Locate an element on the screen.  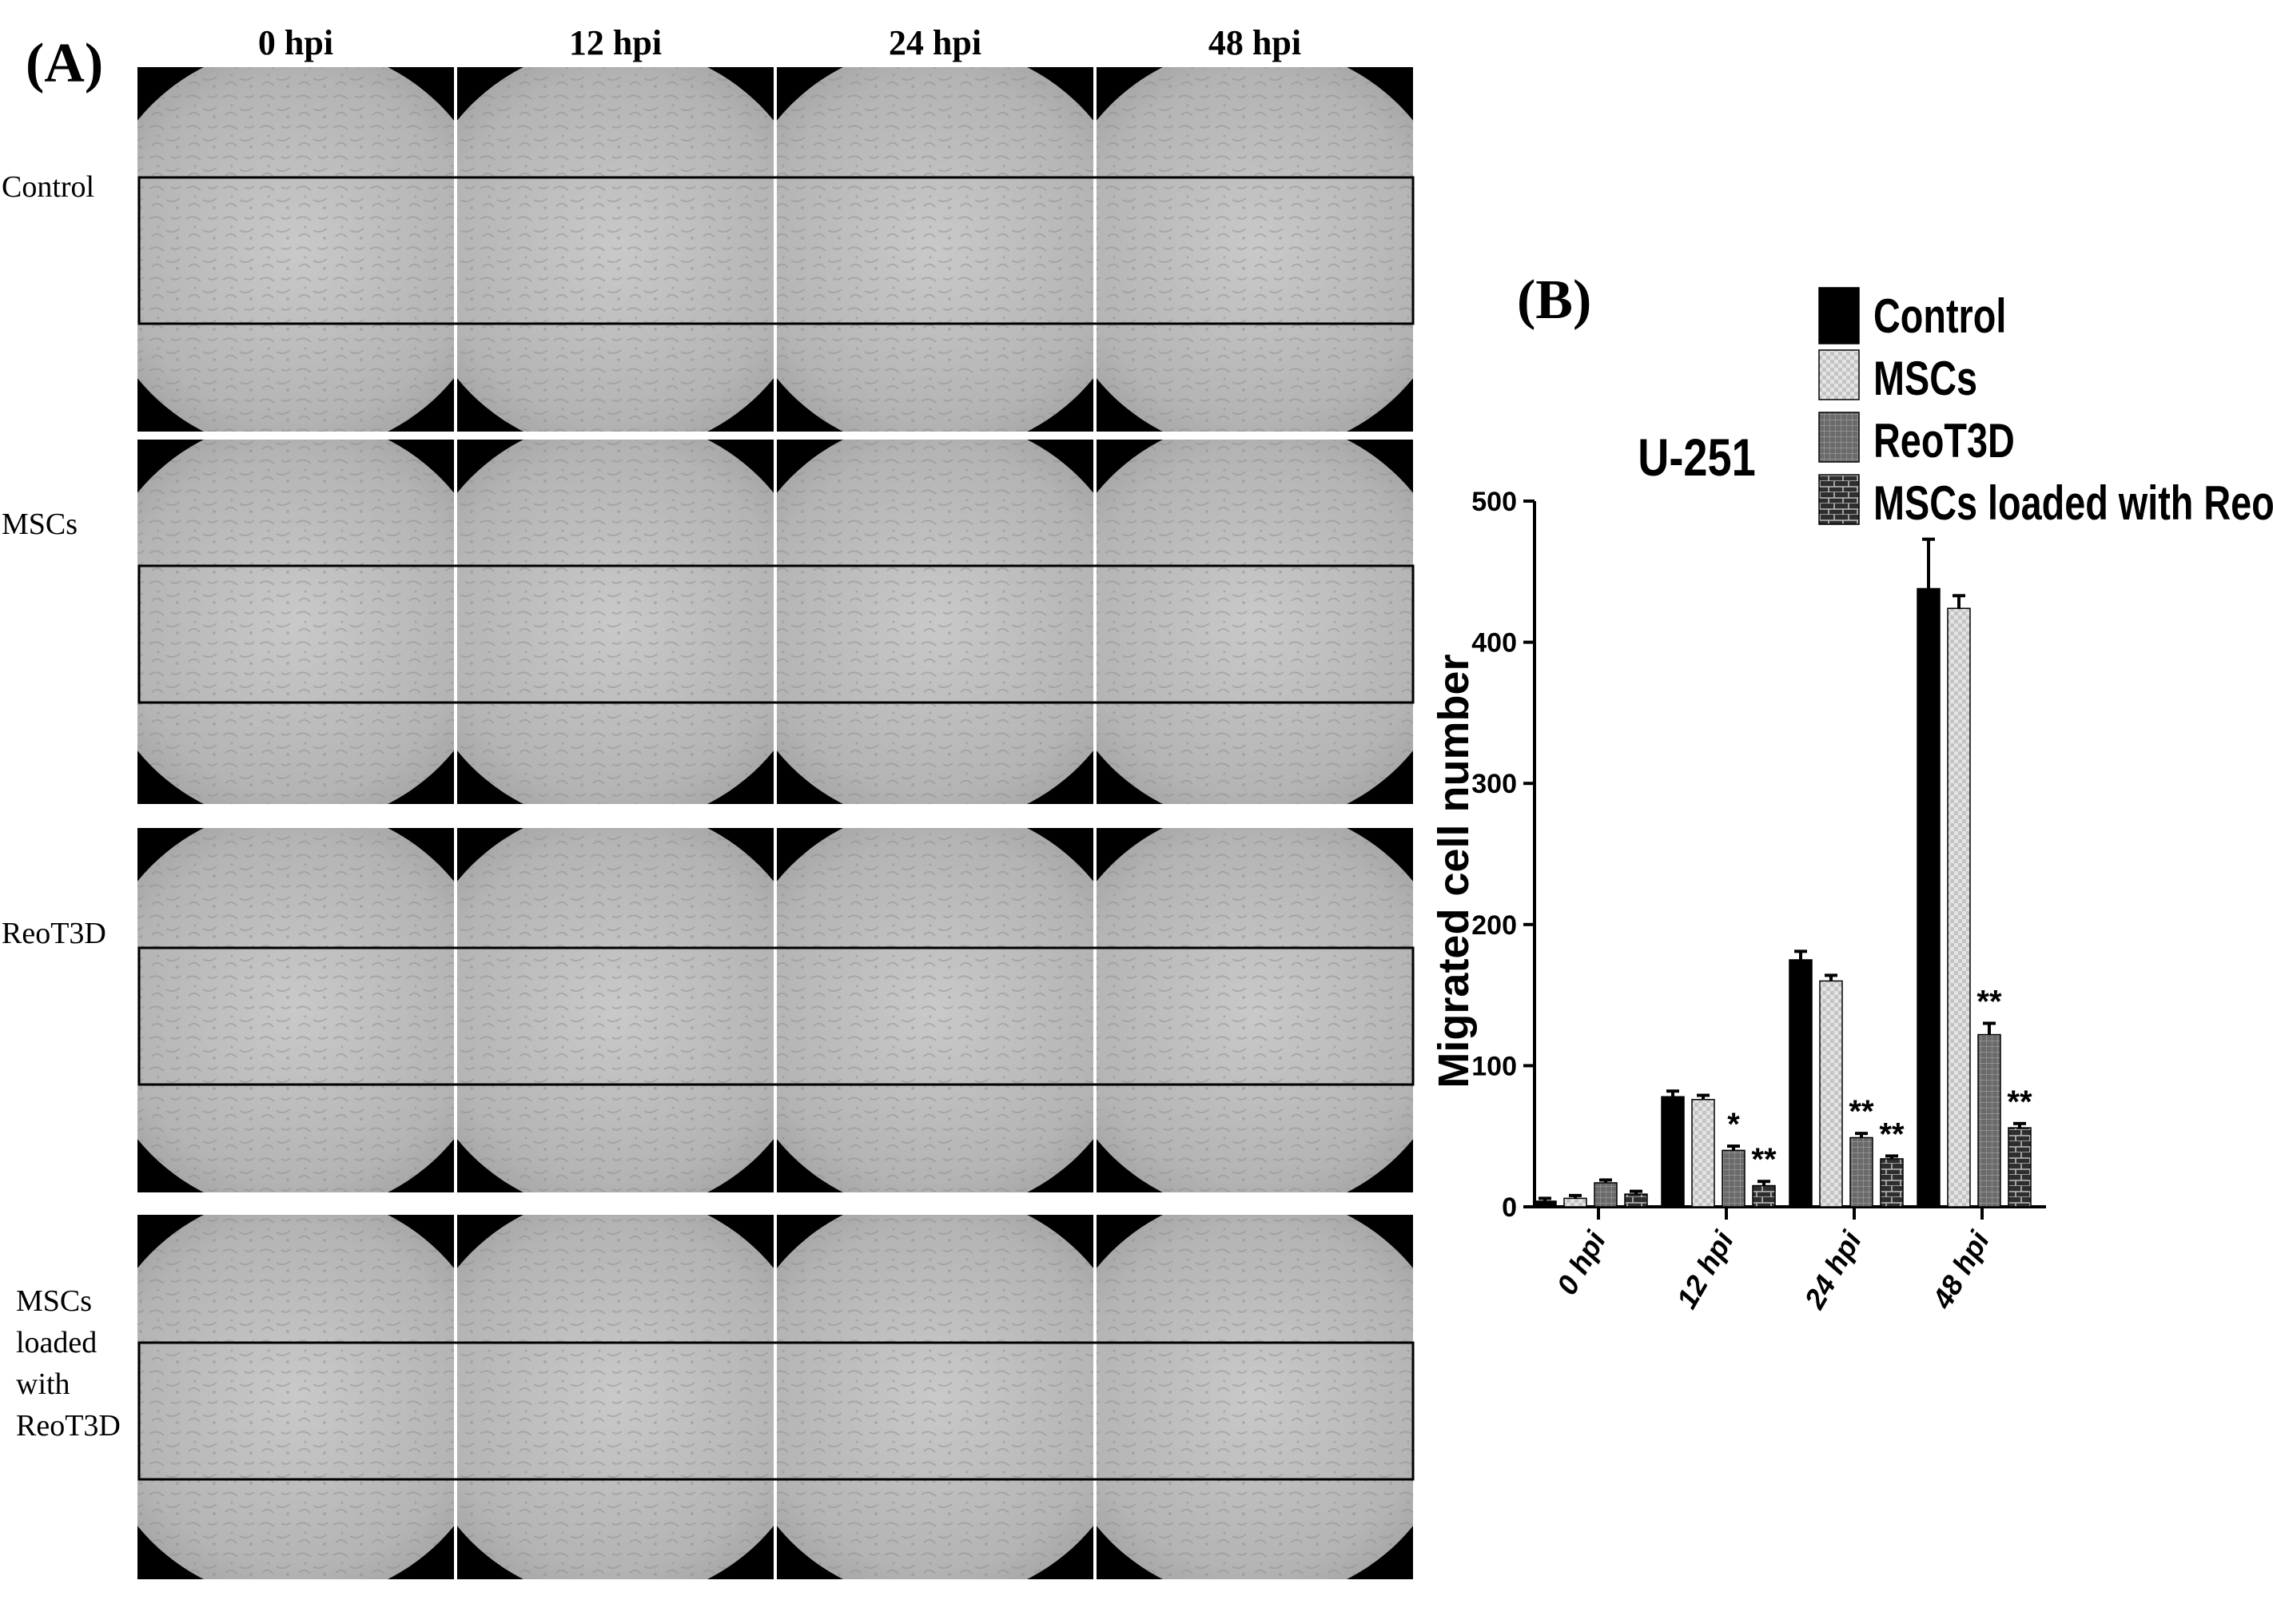
legend-item-mscs: MSCs is located at coordinates (1897, 377).